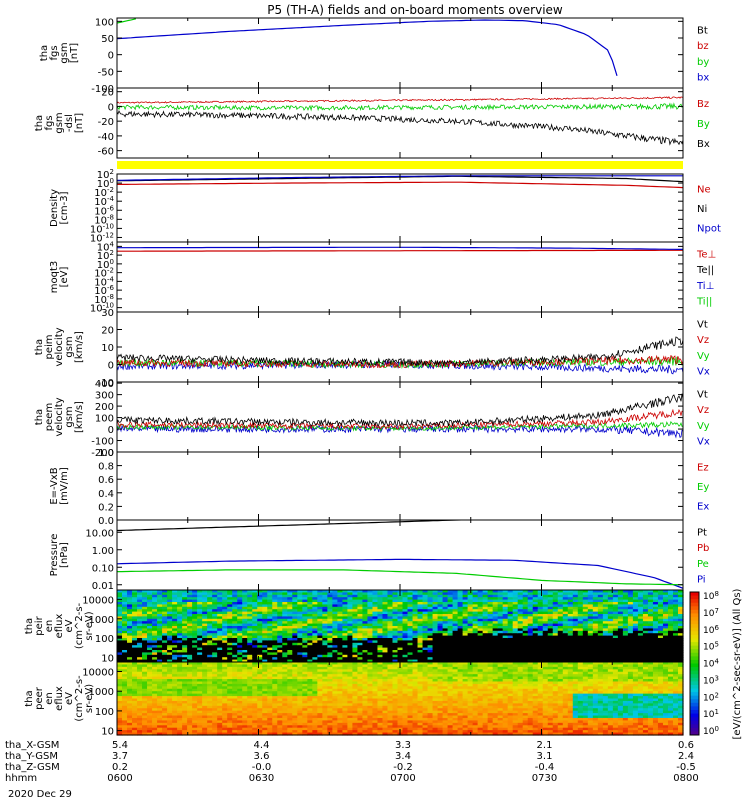 The image size is (750, 800). Describe the element at coordinates (103, 568) in the screenshot. I see `y-tick-label: 0.10` at that location.